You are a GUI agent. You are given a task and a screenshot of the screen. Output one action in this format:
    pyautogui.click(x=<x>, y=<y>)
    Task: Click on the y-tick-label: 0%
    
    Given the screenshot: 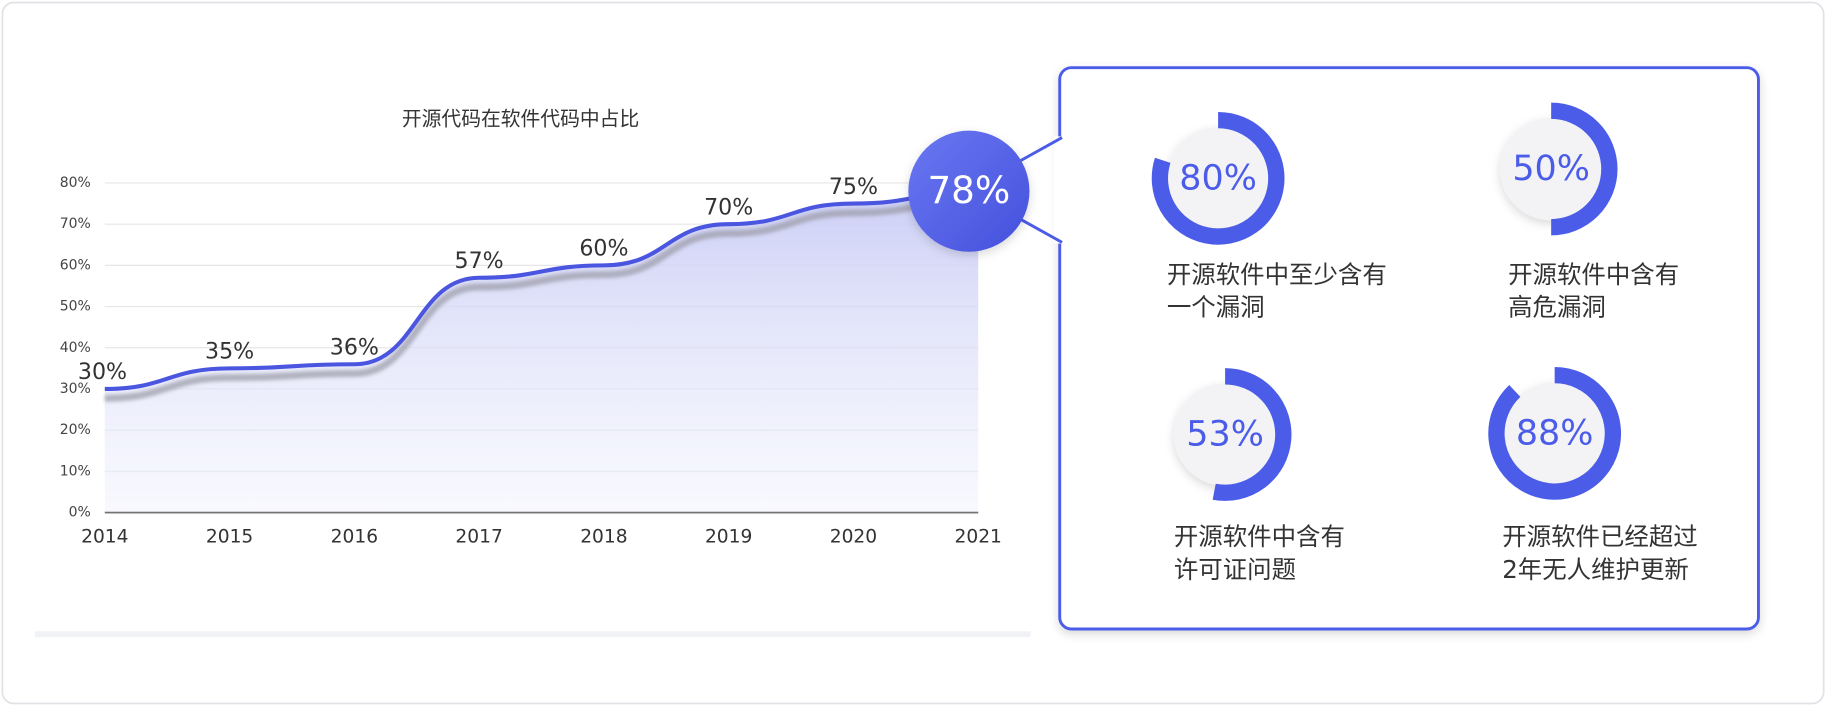 What is the action you would take?
    pyautogui.click(x=80, y=513)
    